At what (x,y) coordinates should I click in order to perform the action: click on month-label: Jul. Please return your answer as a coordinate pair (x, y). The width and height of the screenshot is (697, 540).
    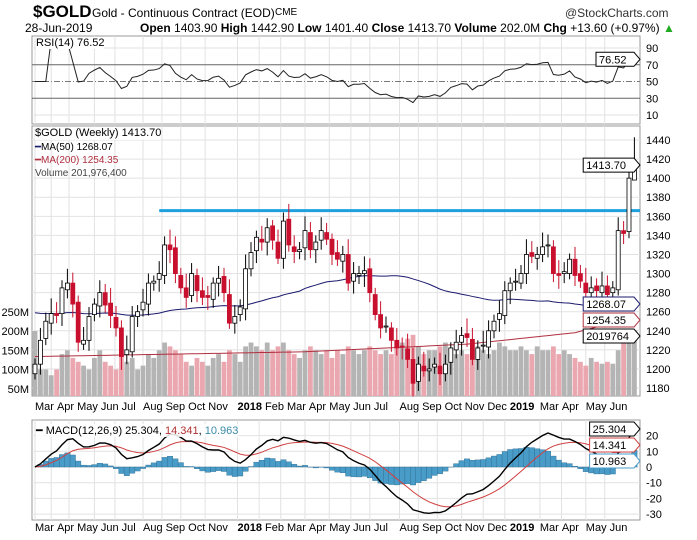
    Looking at the image, I should click on (381, 528).